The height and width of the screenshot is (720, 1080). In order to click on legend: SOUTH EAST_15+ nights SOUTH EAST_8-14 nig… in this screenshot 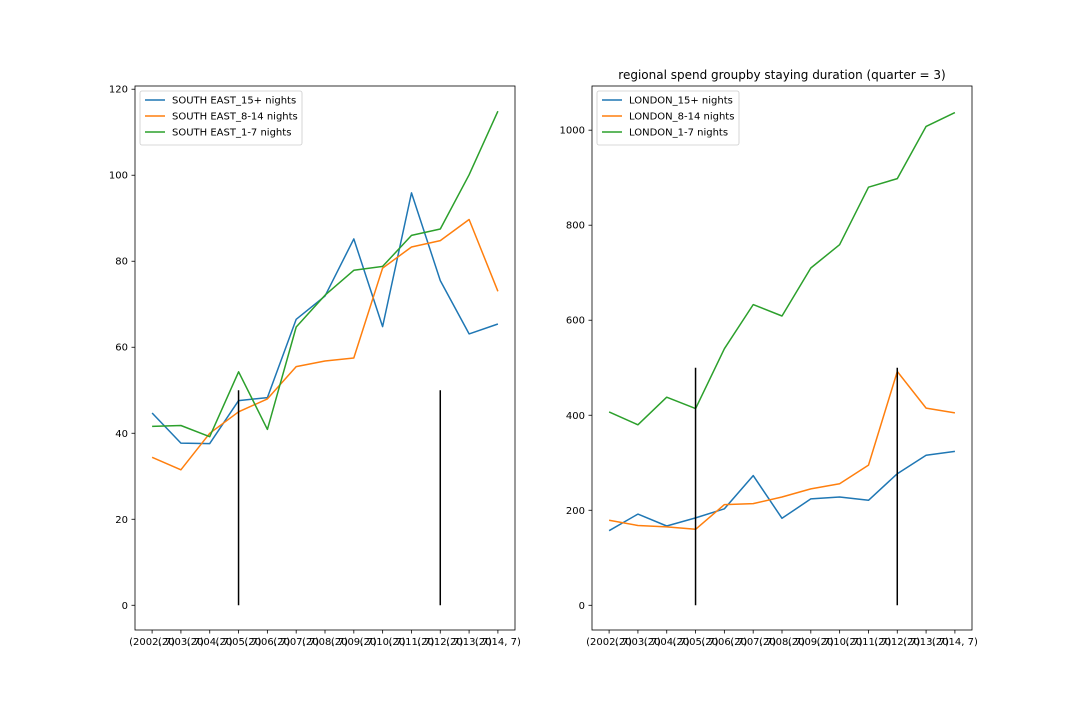, I will do `click(221, 118)`.